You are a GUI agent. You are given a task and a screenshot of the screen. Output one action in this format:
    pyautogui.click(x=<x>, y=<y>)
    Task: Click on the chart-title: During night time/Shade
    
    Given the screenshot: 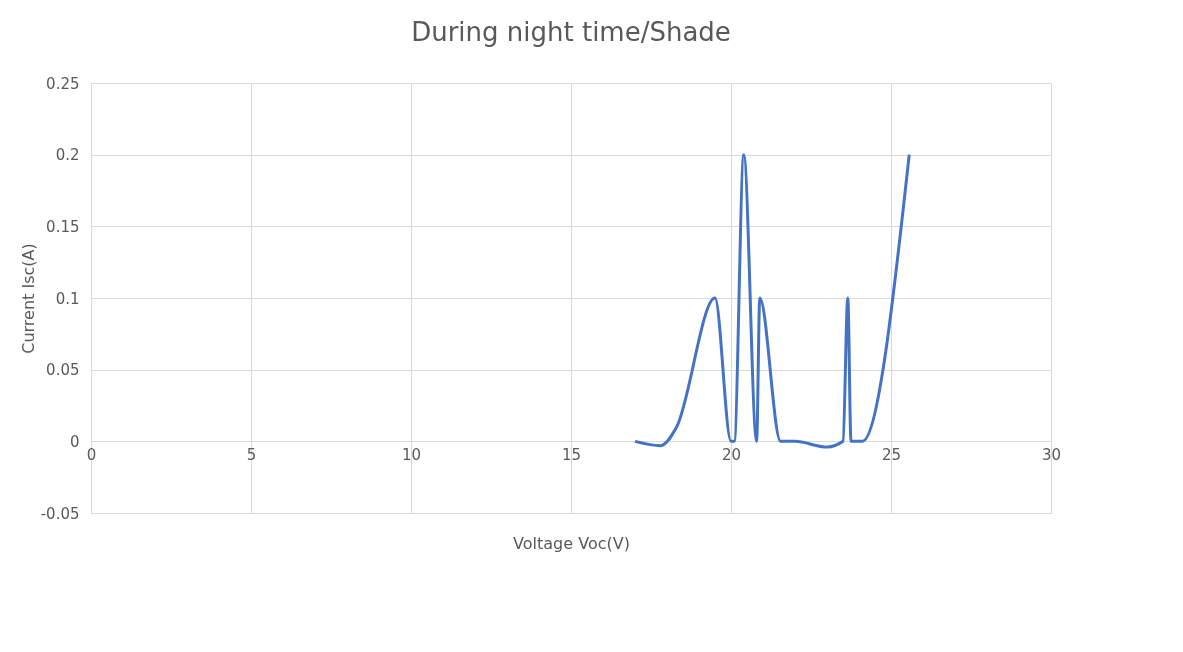 What is the action you would take?
    pyautogui.click(x=571, y=32)
    